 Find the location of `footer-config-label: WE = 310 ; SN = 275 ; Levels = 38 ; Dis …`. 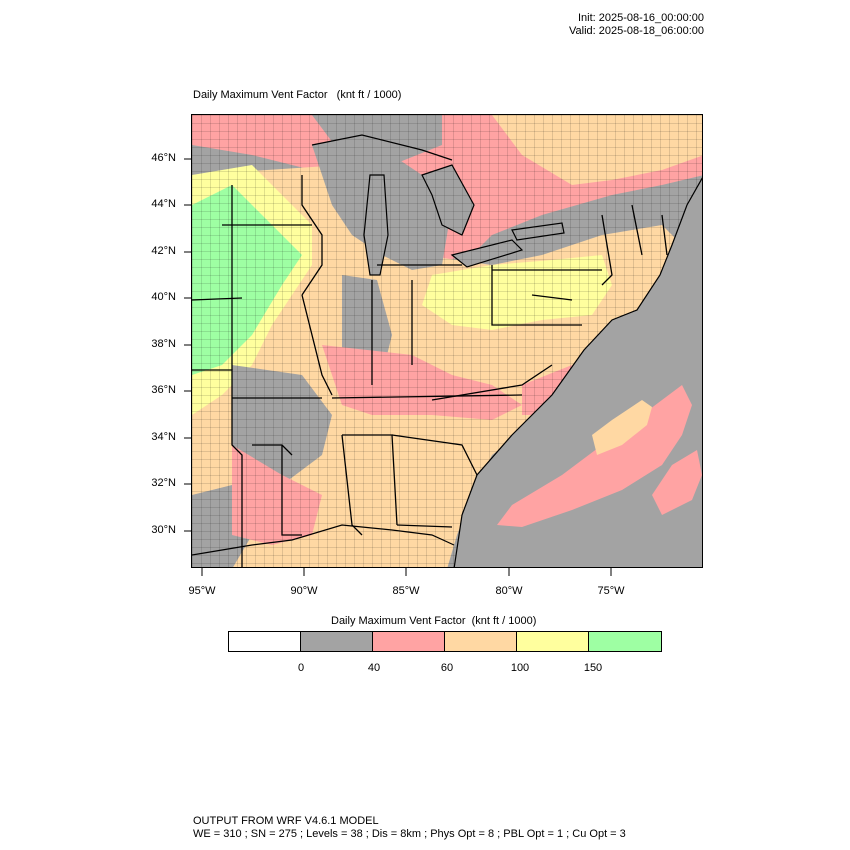

footer-config-label: WE = 310 ; SN = 275 ; Levels = 38 ; Dis … is located at coordinates (409, 834).